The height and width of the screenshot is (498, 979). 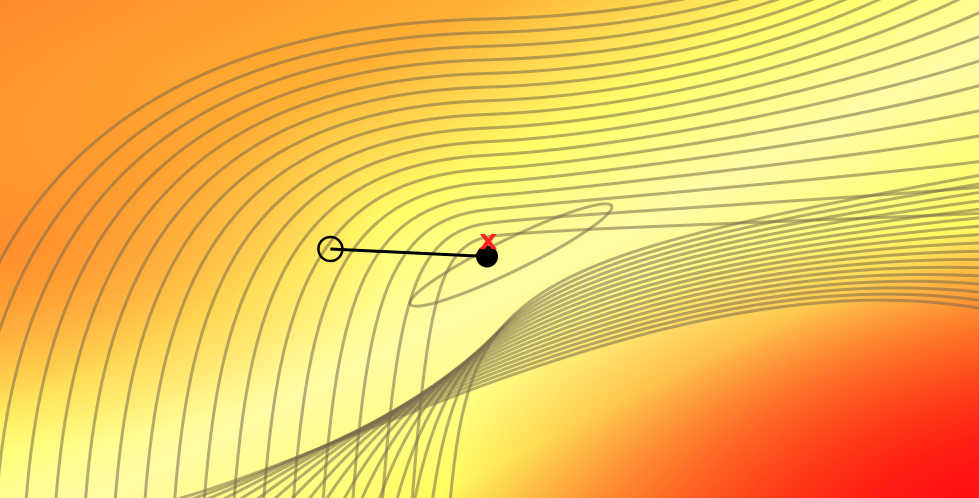 I want to click on start-point-marker, so click(x=330, y=249).